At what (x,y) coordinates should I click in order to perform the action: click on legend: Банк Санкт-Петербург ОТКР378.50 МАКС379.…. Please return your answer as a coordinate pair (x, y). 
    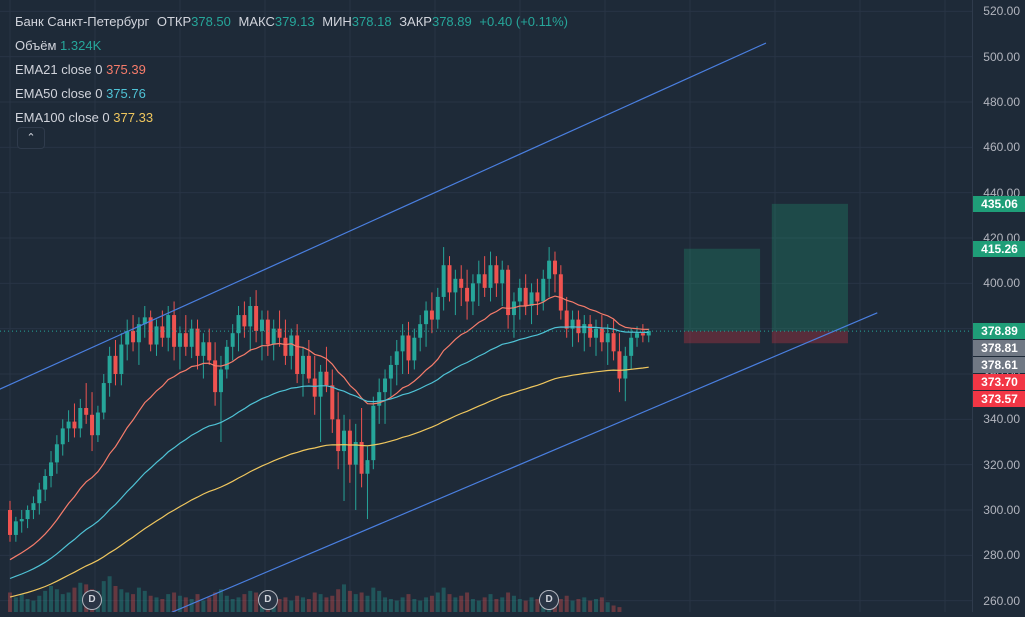
    Looking at the image, I should click on (291, 70).